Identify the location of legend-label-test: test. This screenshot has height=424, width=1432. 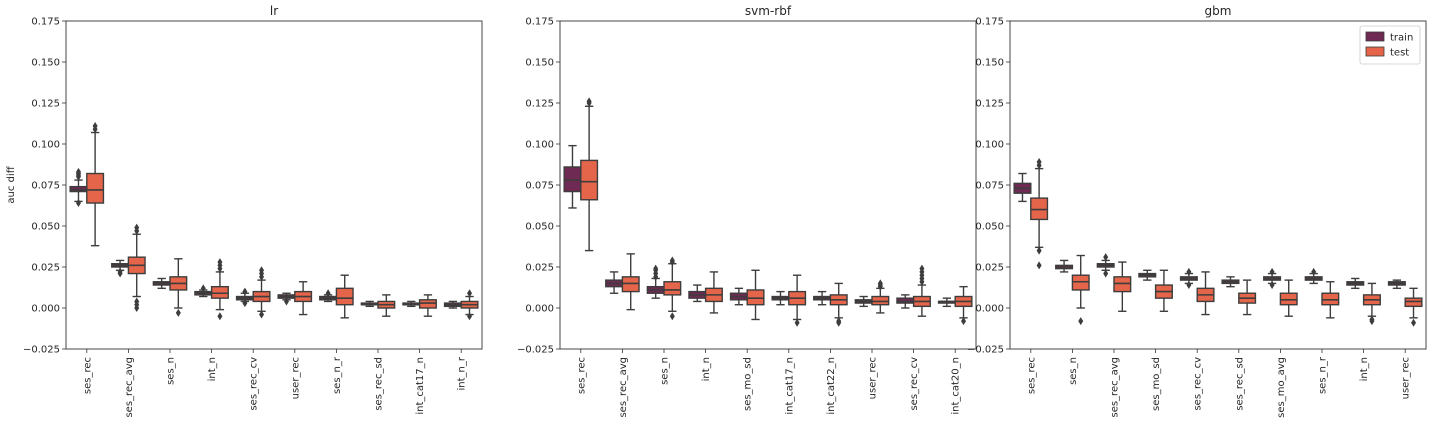
(1399, 53).